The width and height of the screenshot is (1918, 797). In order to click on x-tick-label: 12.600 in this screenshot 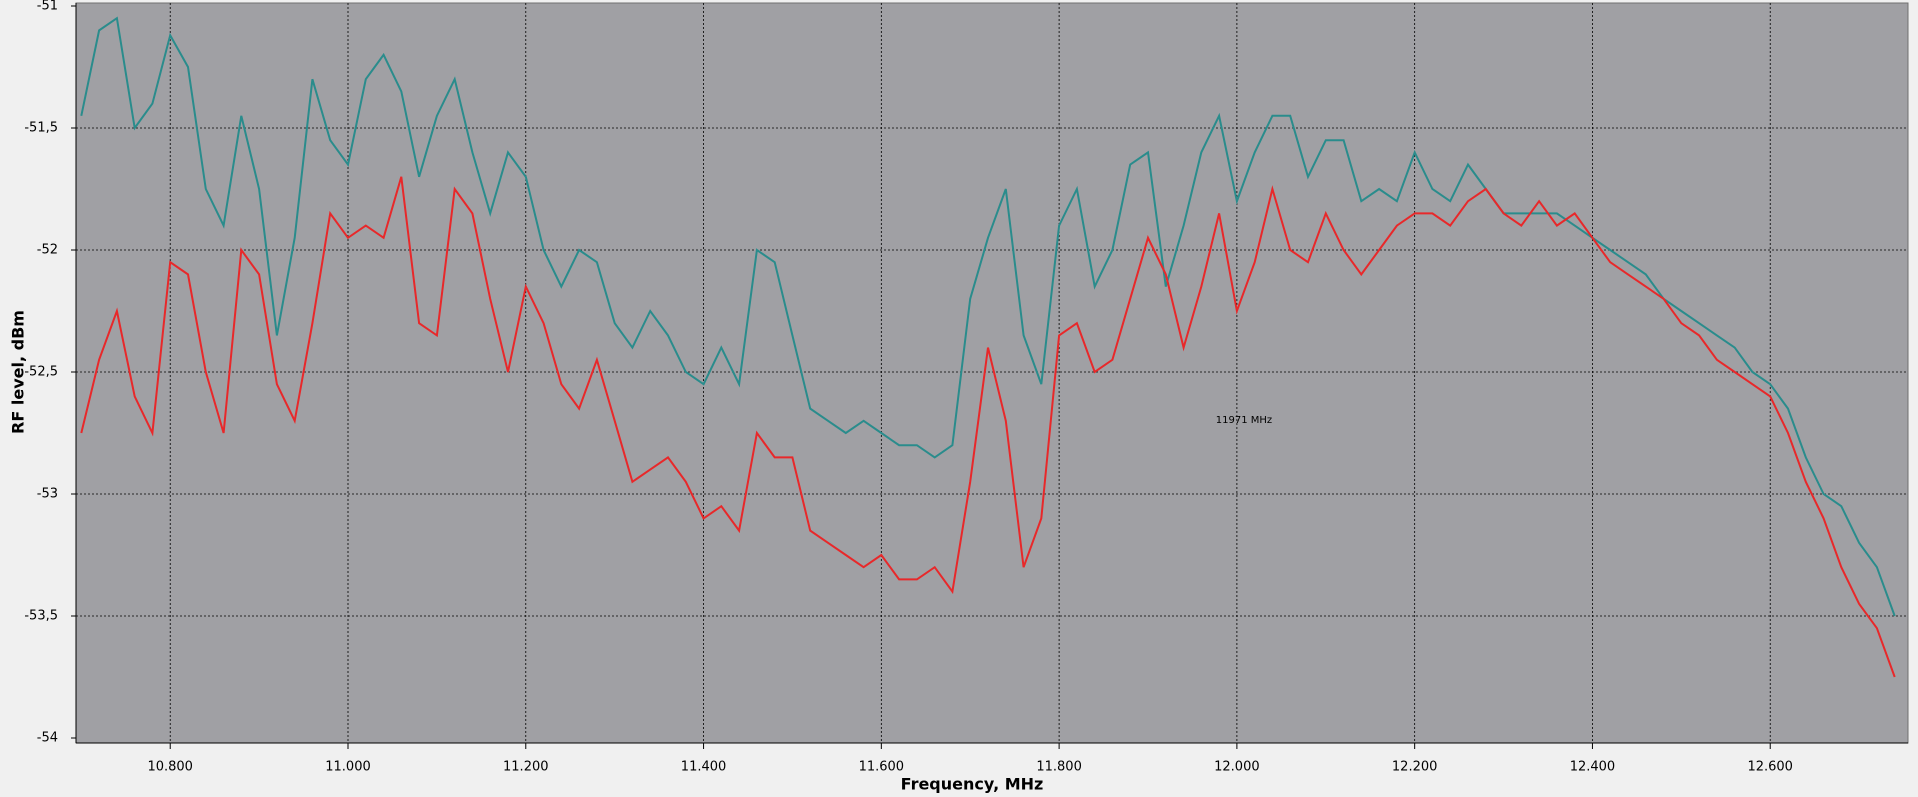, I will do `click(1770, 767)`.